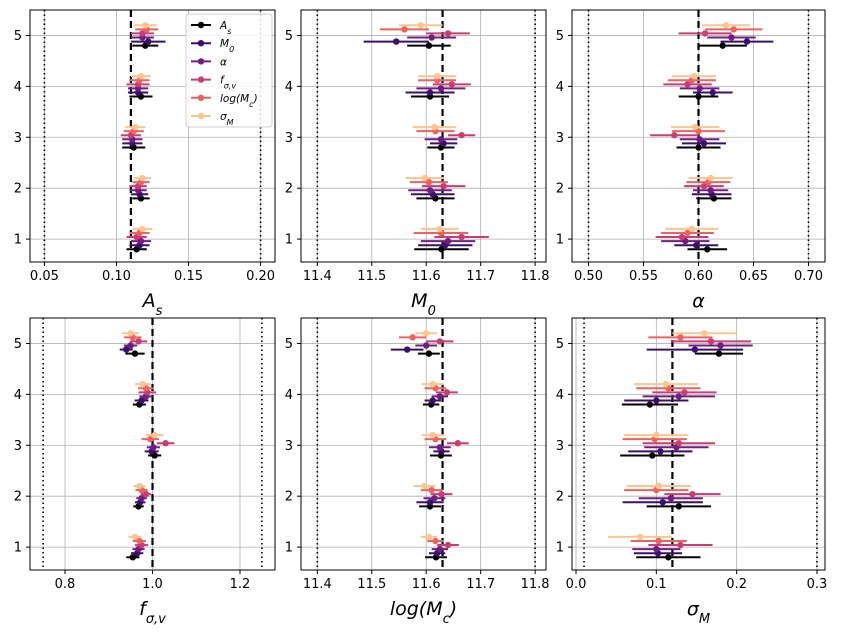  Describe the element at coordinates (212, 119) in the screenshot. I see `legend-entry: σM` at that location.